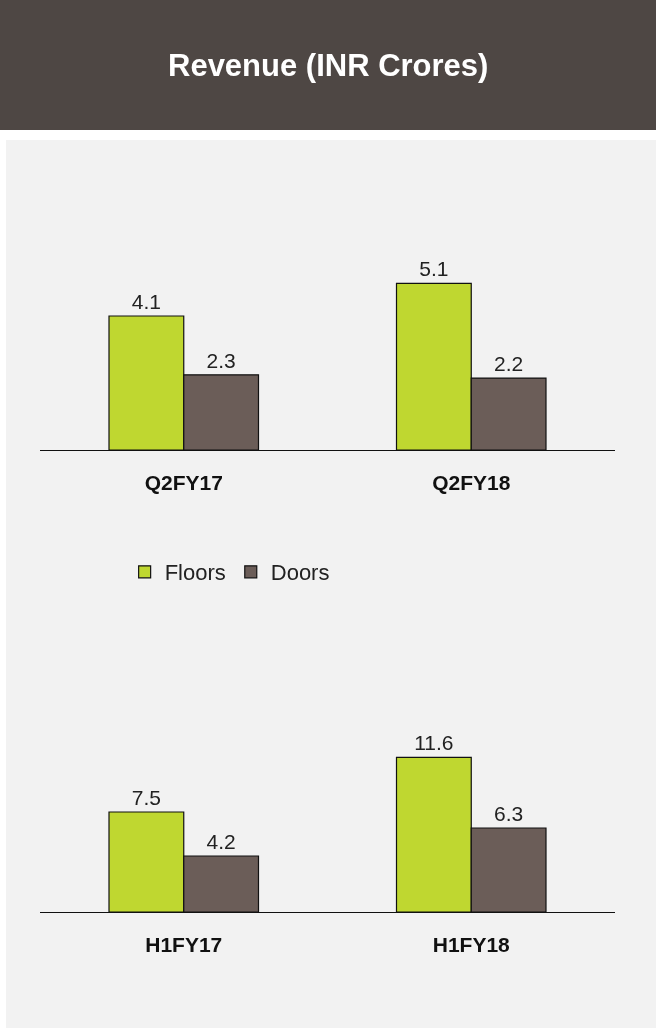  I want to click on data-label: 4.2, so click(221, 841).